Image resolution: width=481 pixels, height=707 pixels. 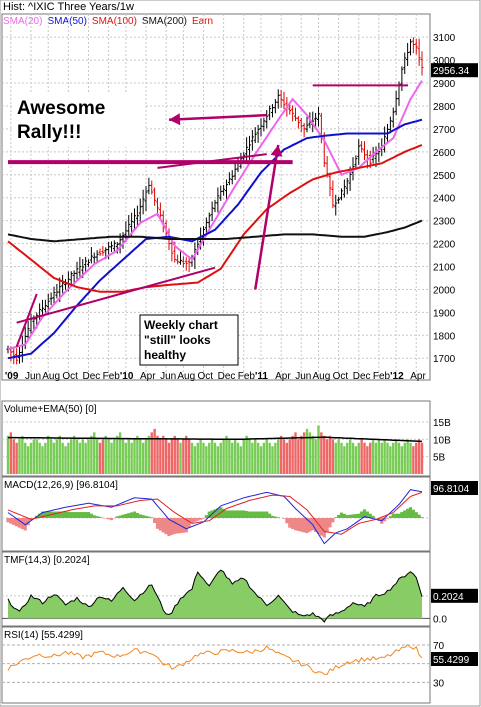 What do you see at coordinates (61, 108) in the screenshot?
I see `rally-annotation-line1: Awesome` at bounding box center [61, 108].